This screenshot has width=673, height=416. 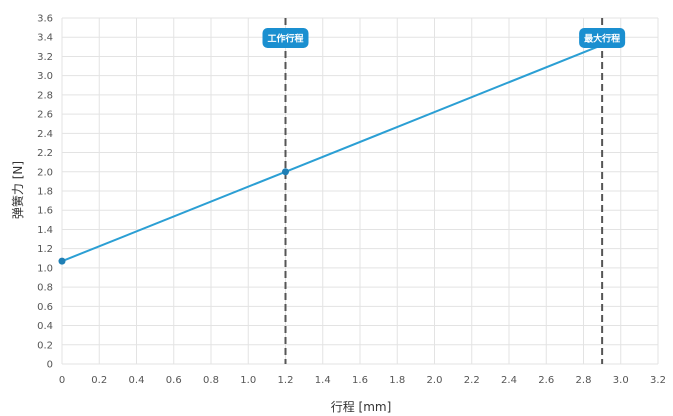 I want to click on y-tick-label: 1.6, so click(x=45, y=211).